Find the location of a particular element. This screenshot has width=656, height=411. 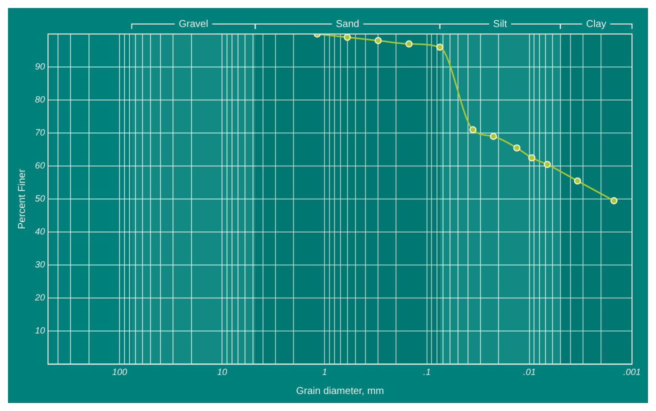

x-tick-label: .01 is located at coordinates (529, 372).